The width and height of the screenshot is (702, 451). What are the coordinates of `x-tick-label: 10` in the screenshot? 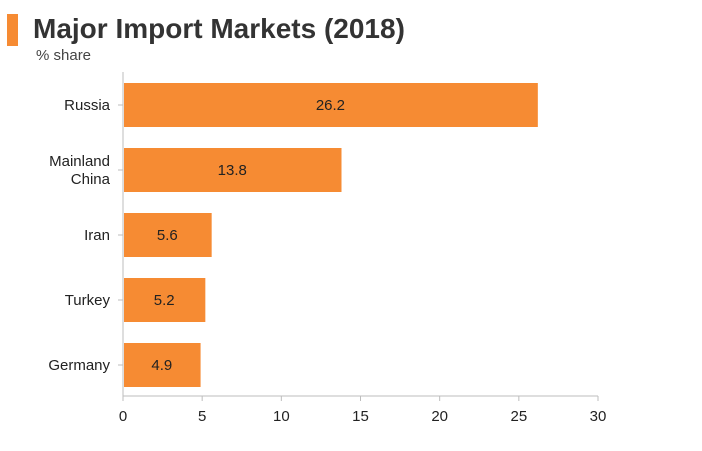 It's located at (281, 416).